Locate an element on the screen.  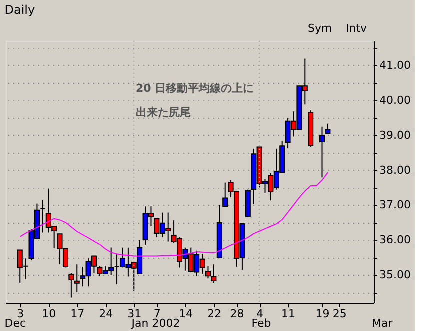
text: Sym is located at coordinates (320, 28).